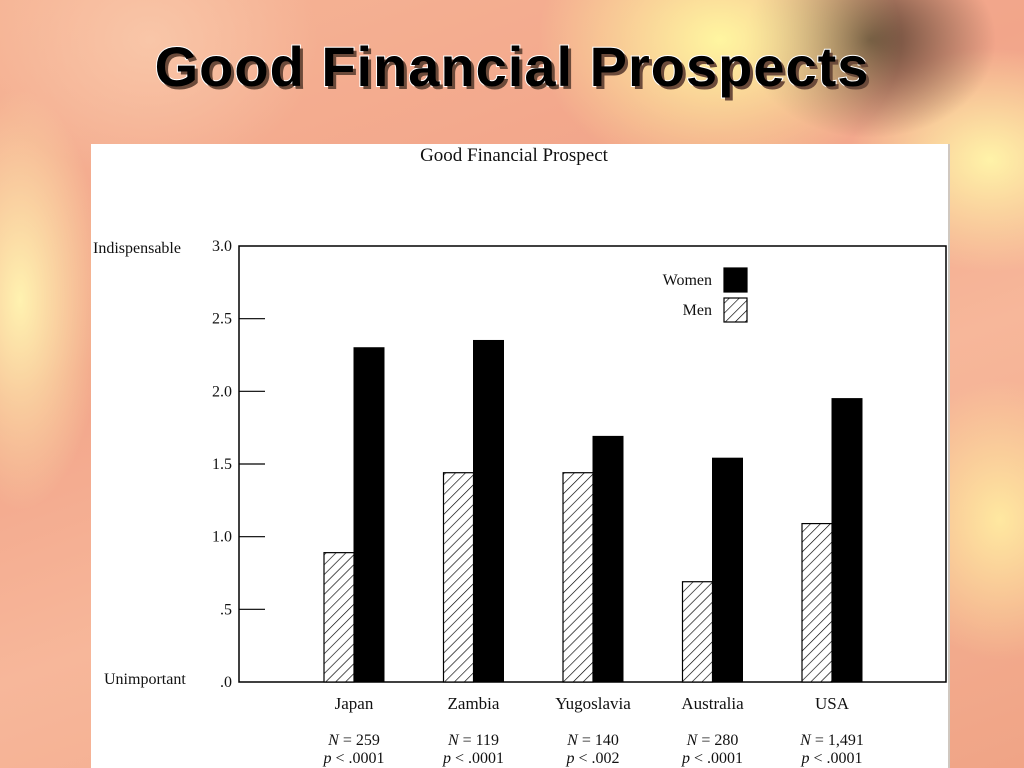  Describe the element at coordinates (697, 310) in the screenshot. I see `legend-label: Men` at that location.